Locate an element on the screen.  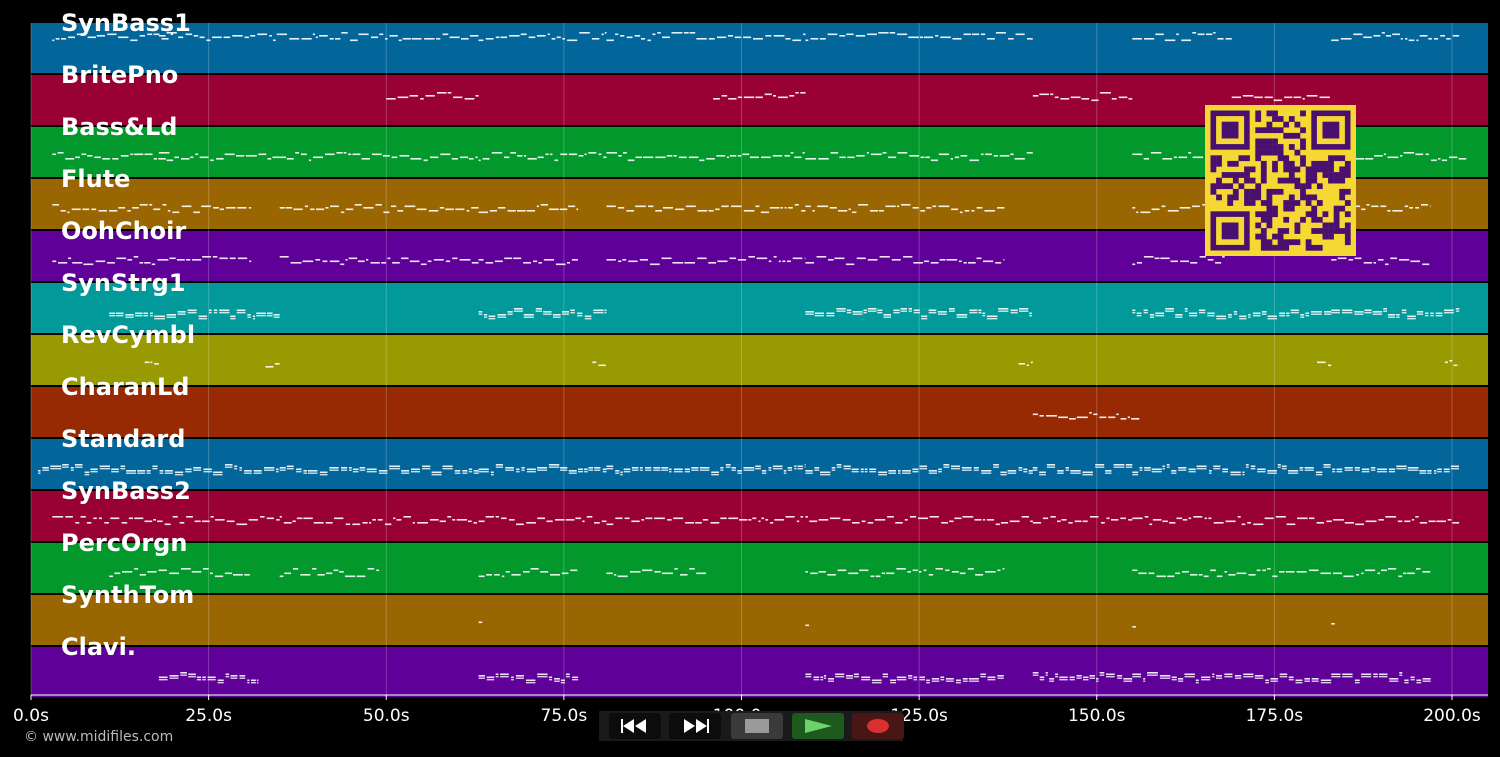
play-button is located at coordinates (818, 726).